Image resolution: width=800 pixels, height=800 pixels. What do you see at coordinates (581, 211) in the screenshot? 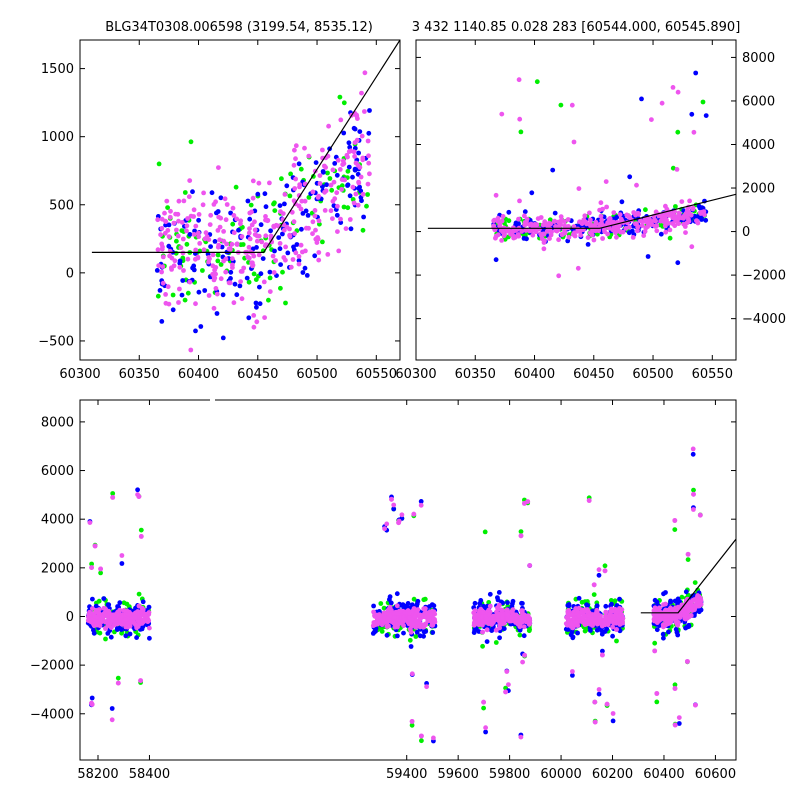
I see `model-line` at bounding box center [581, 211].